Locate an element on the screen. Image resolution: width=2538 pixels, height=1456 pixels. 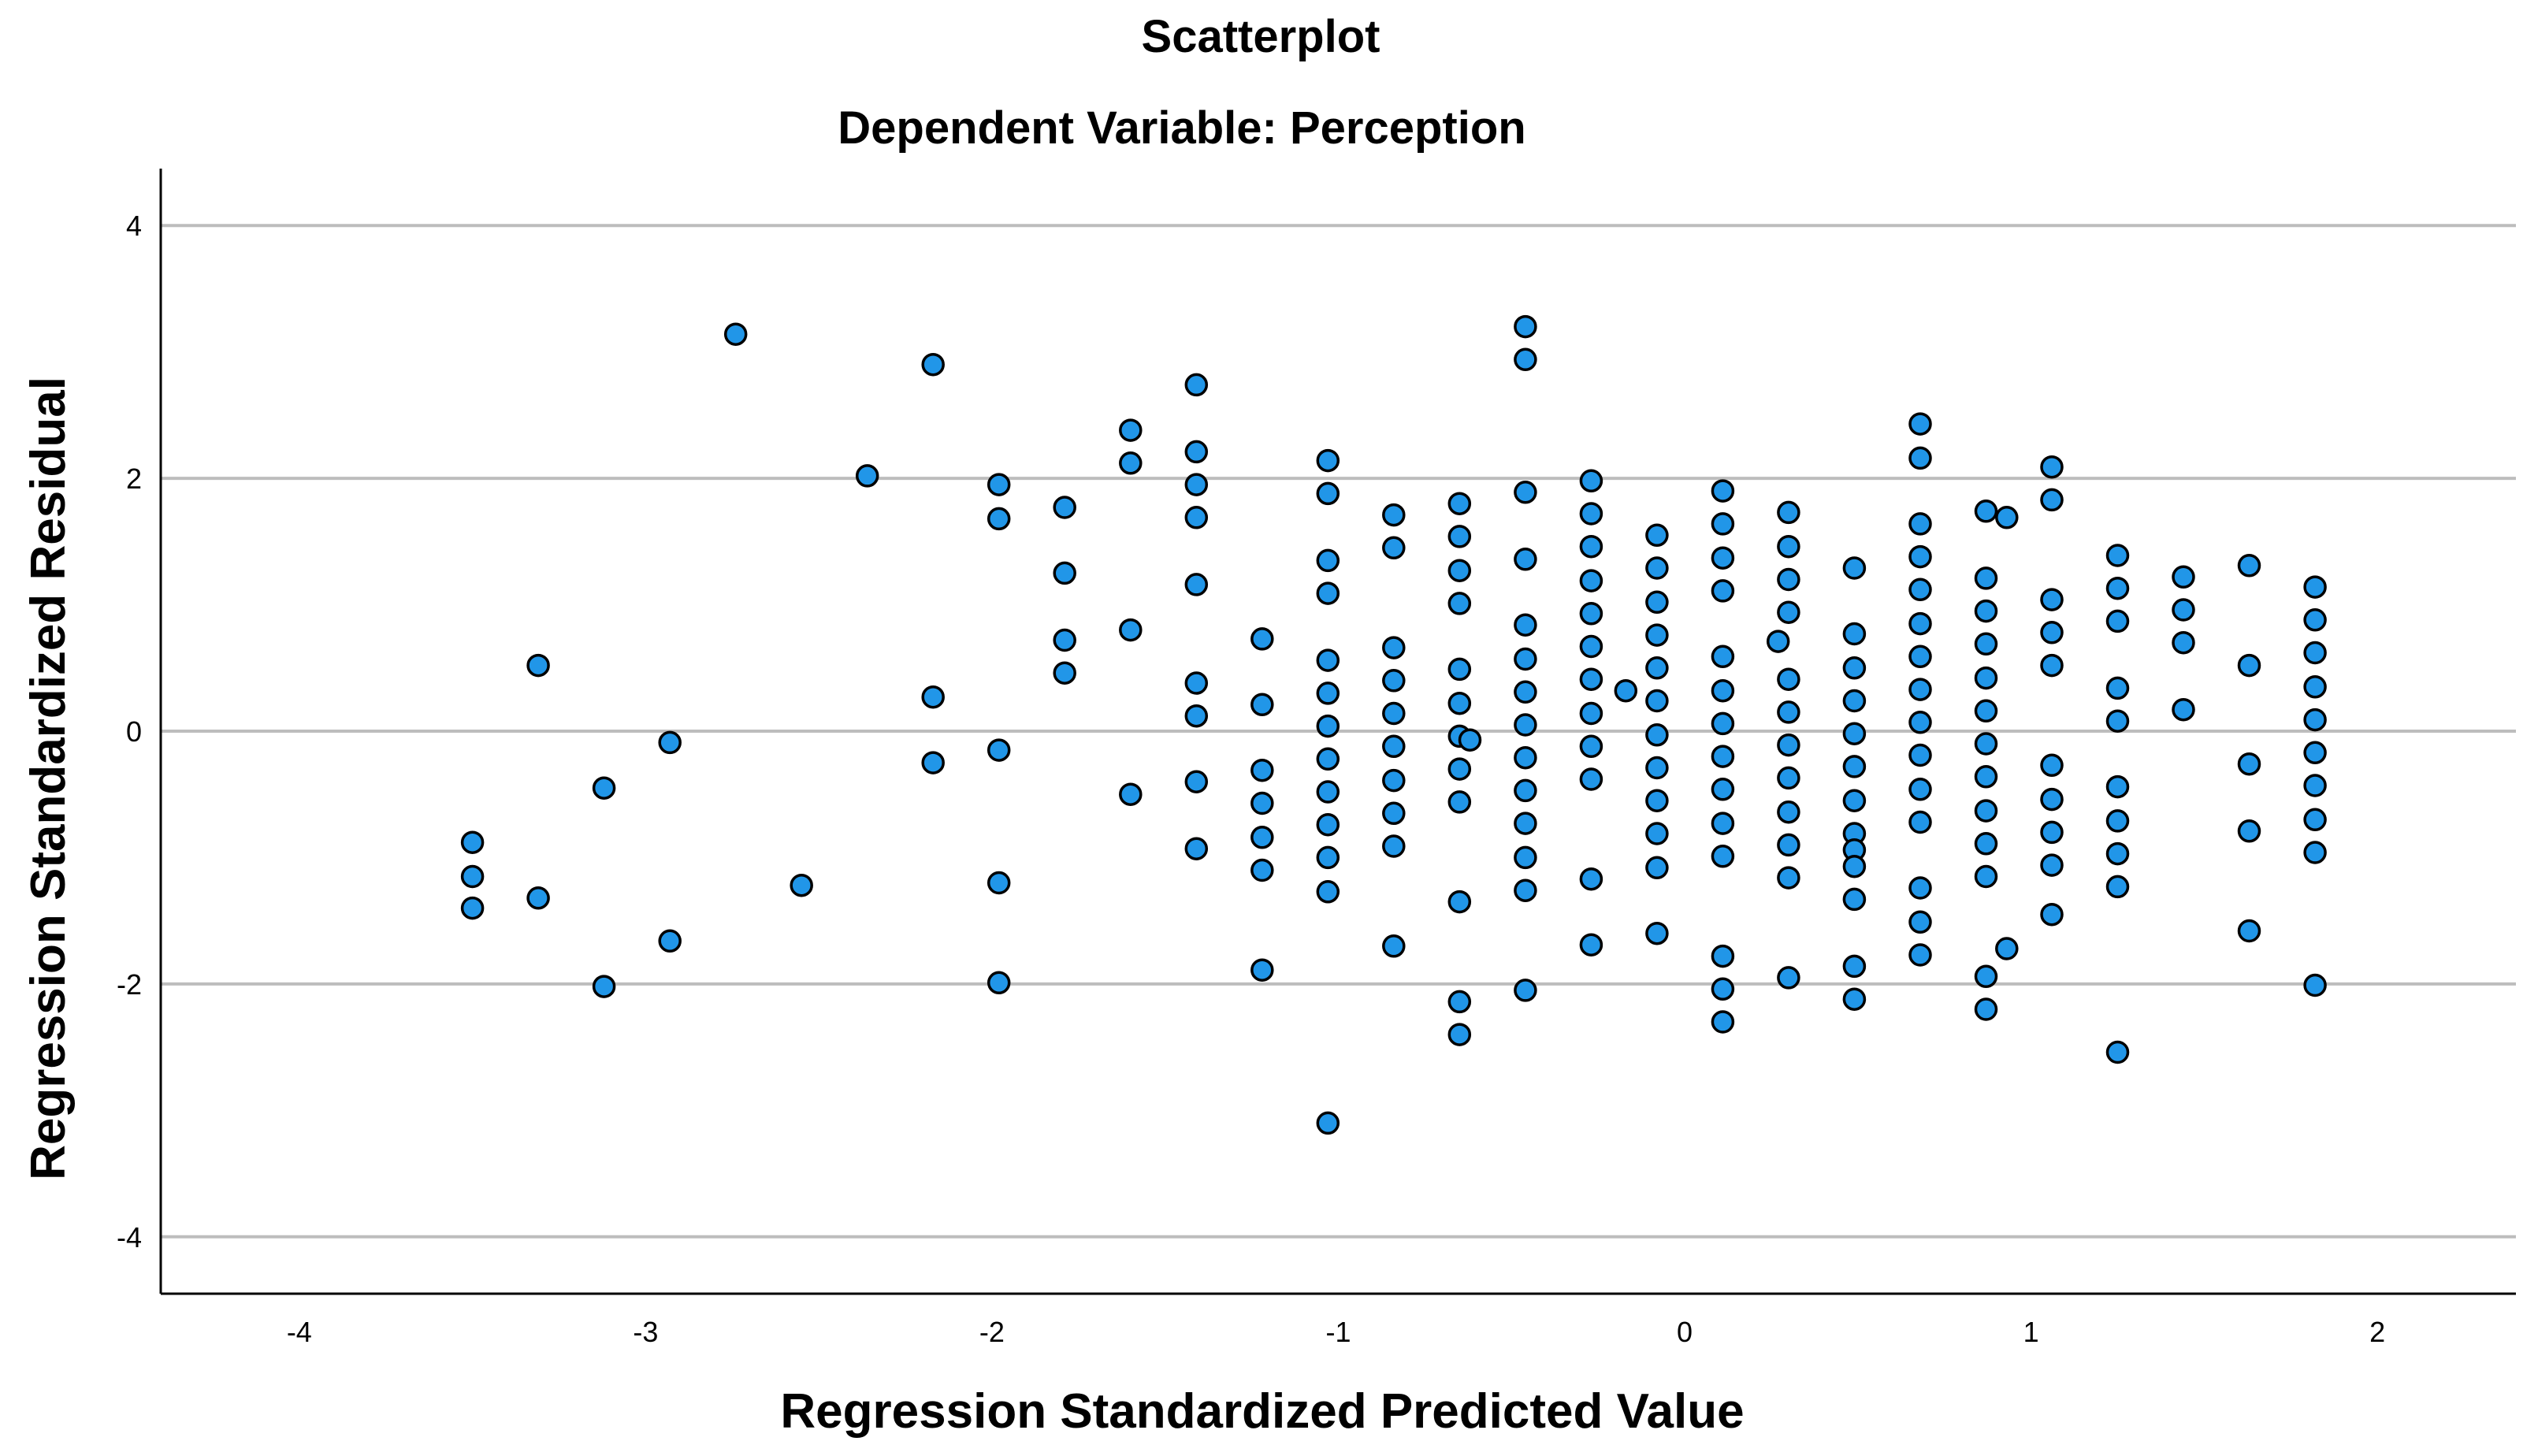
x-tick-label: -3 is located at coordinates (645, 1332).